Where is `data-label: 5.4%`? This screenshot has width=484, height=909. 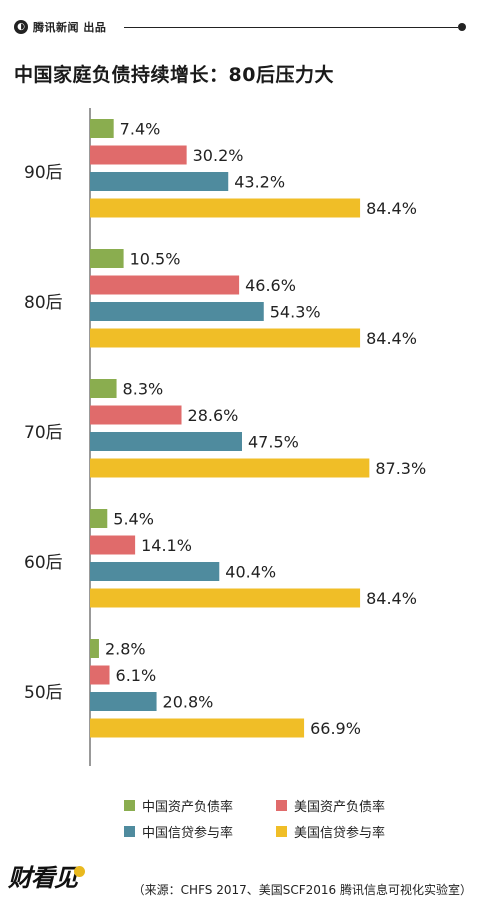
data-label: 5.4% is located at coordinates (133, 519).